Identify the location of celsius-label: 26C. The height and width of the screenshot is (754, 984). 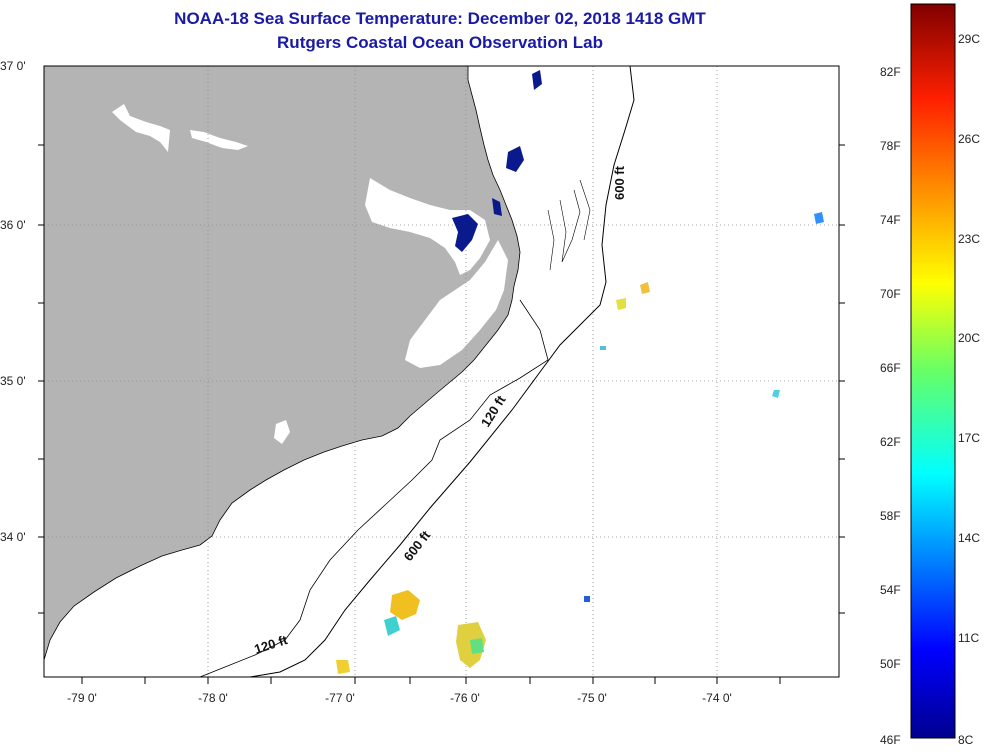
(969, 139).